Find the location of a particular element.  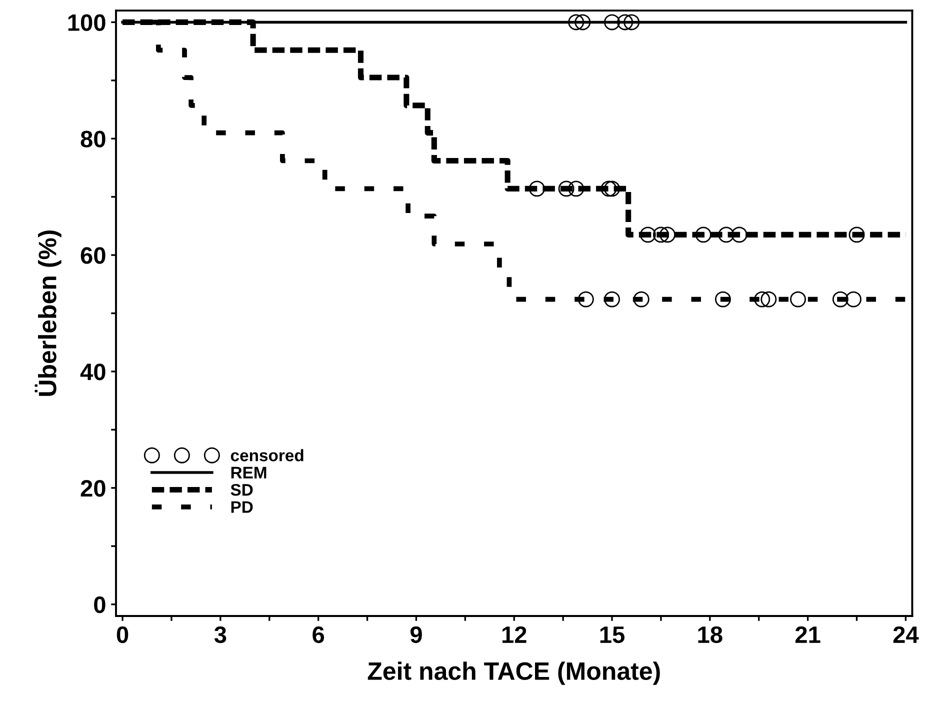

x-tick-label: 0 is located at coordinates (122, 635).